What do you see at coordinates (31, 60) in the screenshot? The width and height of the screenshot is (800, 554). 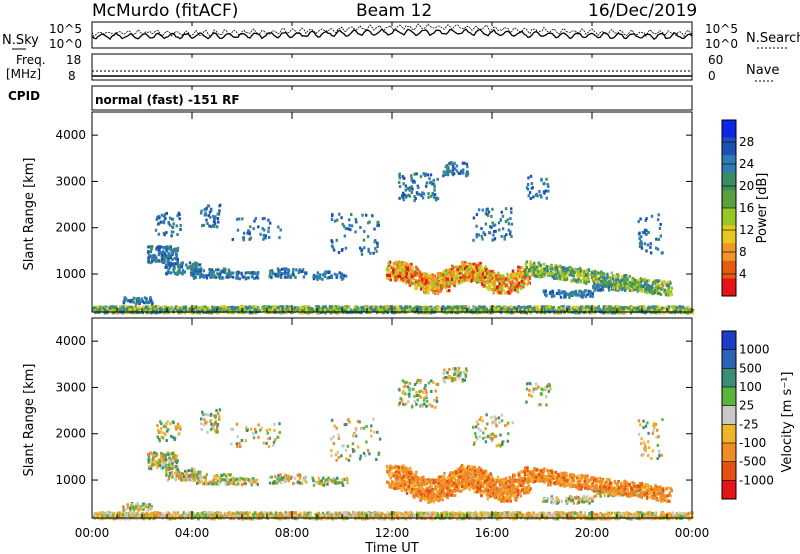 I see `freq-left-label-1: Freq.` at bounding box center [31, 60].